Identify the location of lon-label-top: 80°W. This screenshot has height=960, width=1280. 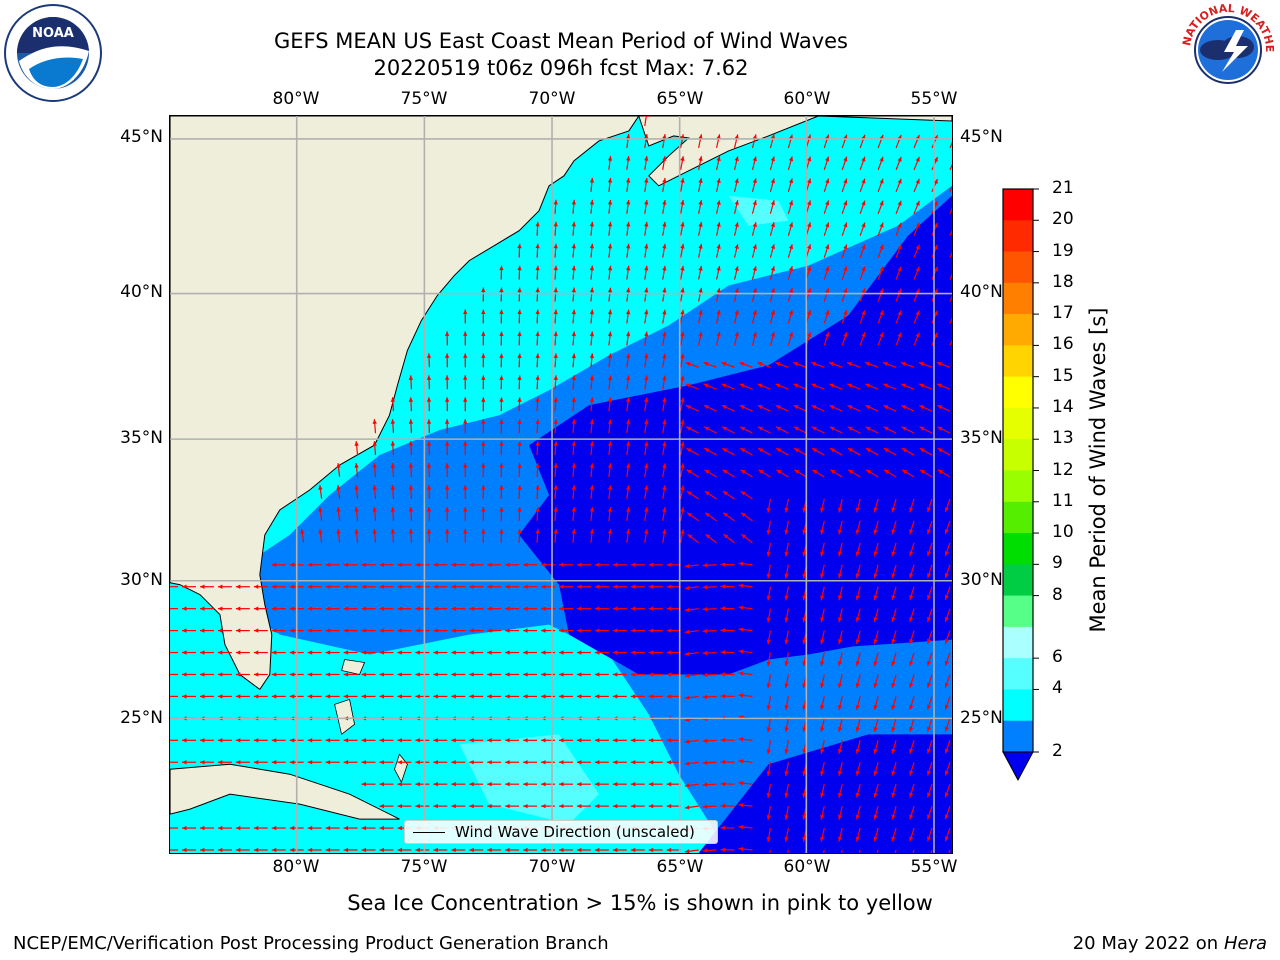
(296, 99).